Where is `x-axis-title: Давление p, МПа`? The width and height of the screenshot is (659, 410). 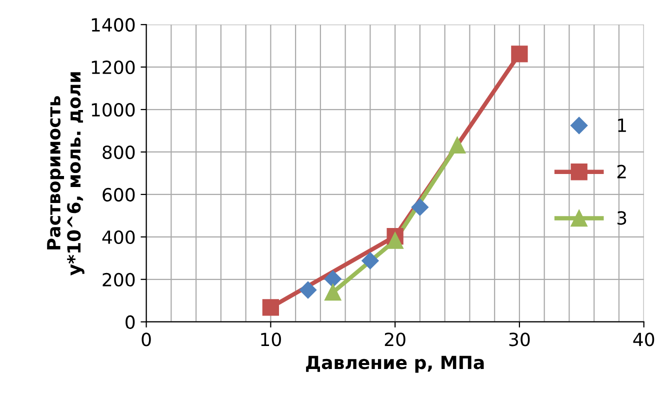
x-axis-title: Давление p, МПа is located at coordinates (395, 364).